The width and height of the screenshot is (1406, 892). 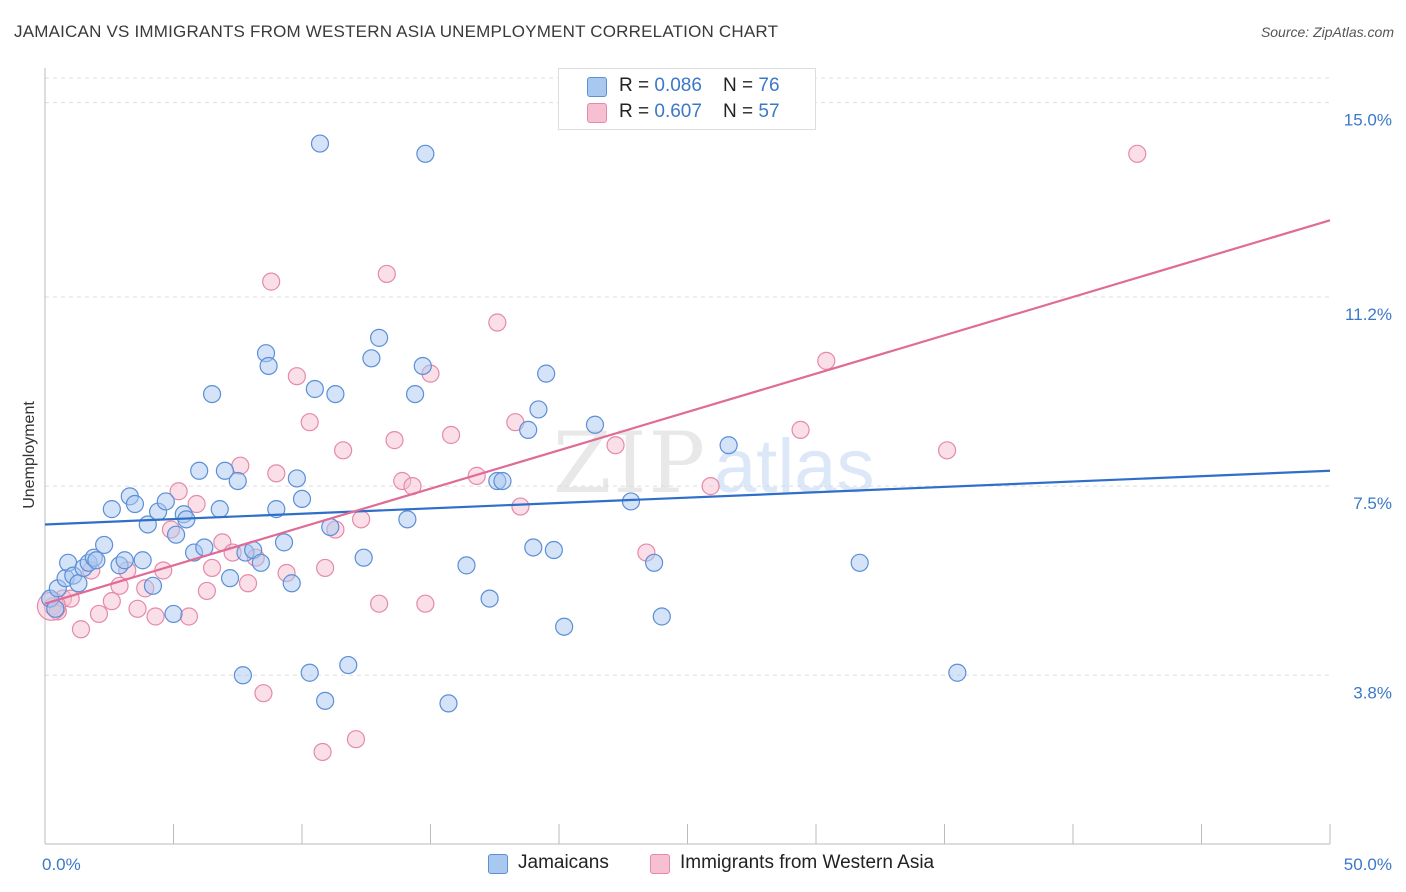 What do you see at coordinates (563, 862) in the screenshot?
I see `bottom-legend-label-jamaicans: Jamaicans` at bounding box center [563, 862].